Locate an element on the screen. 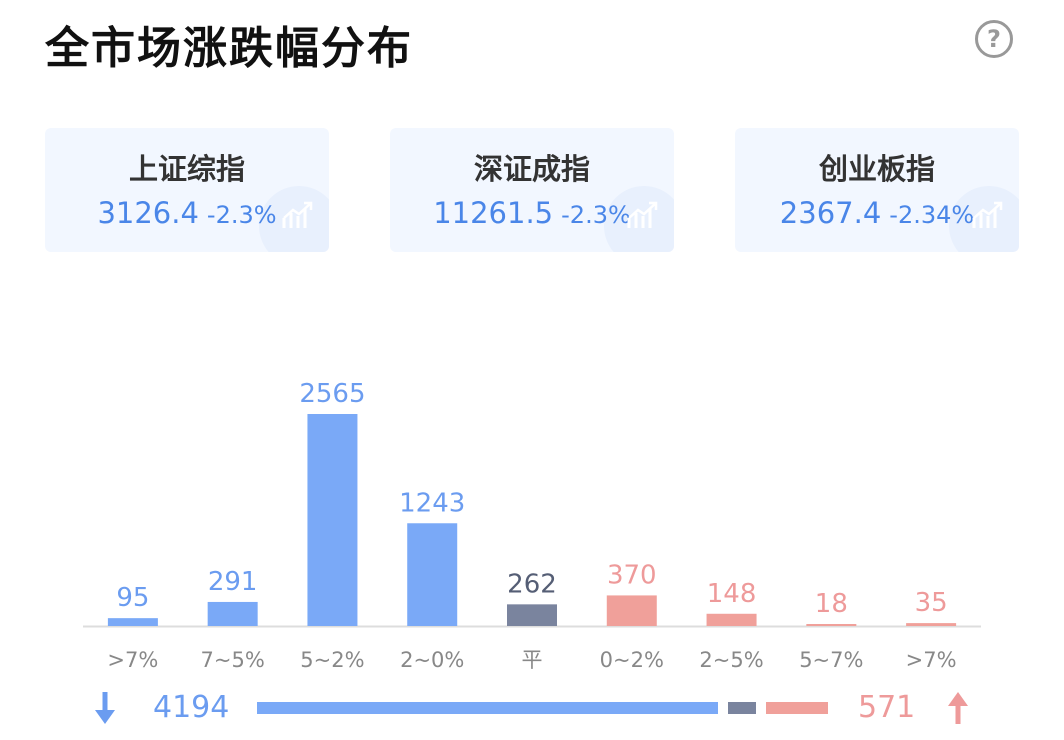 The image size is (1064, 740). tick-label: 2~5% is located at coordinates (731, 660).